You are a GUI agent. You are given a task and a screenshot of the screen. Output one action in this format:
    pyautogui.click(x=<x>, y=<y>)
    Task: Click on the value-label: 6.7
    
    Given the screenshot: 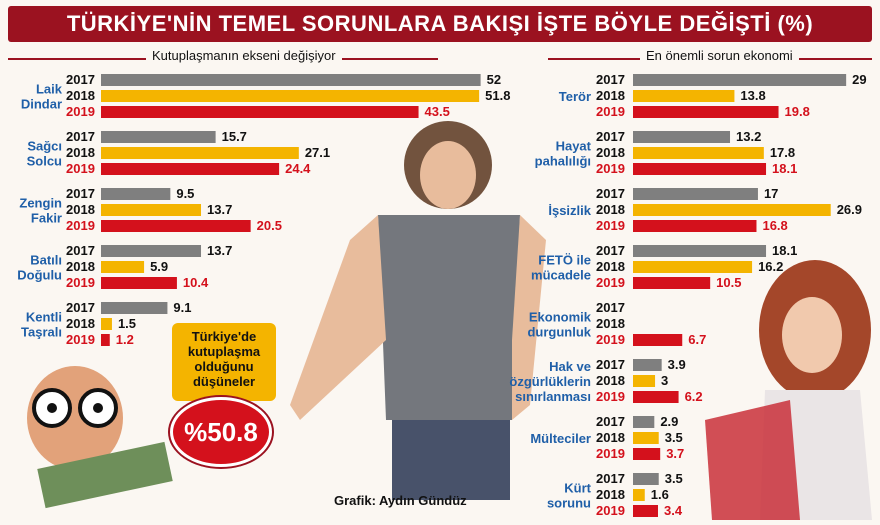 What is the action you would take?
    pyautogui.click(x=697, y=339)
    